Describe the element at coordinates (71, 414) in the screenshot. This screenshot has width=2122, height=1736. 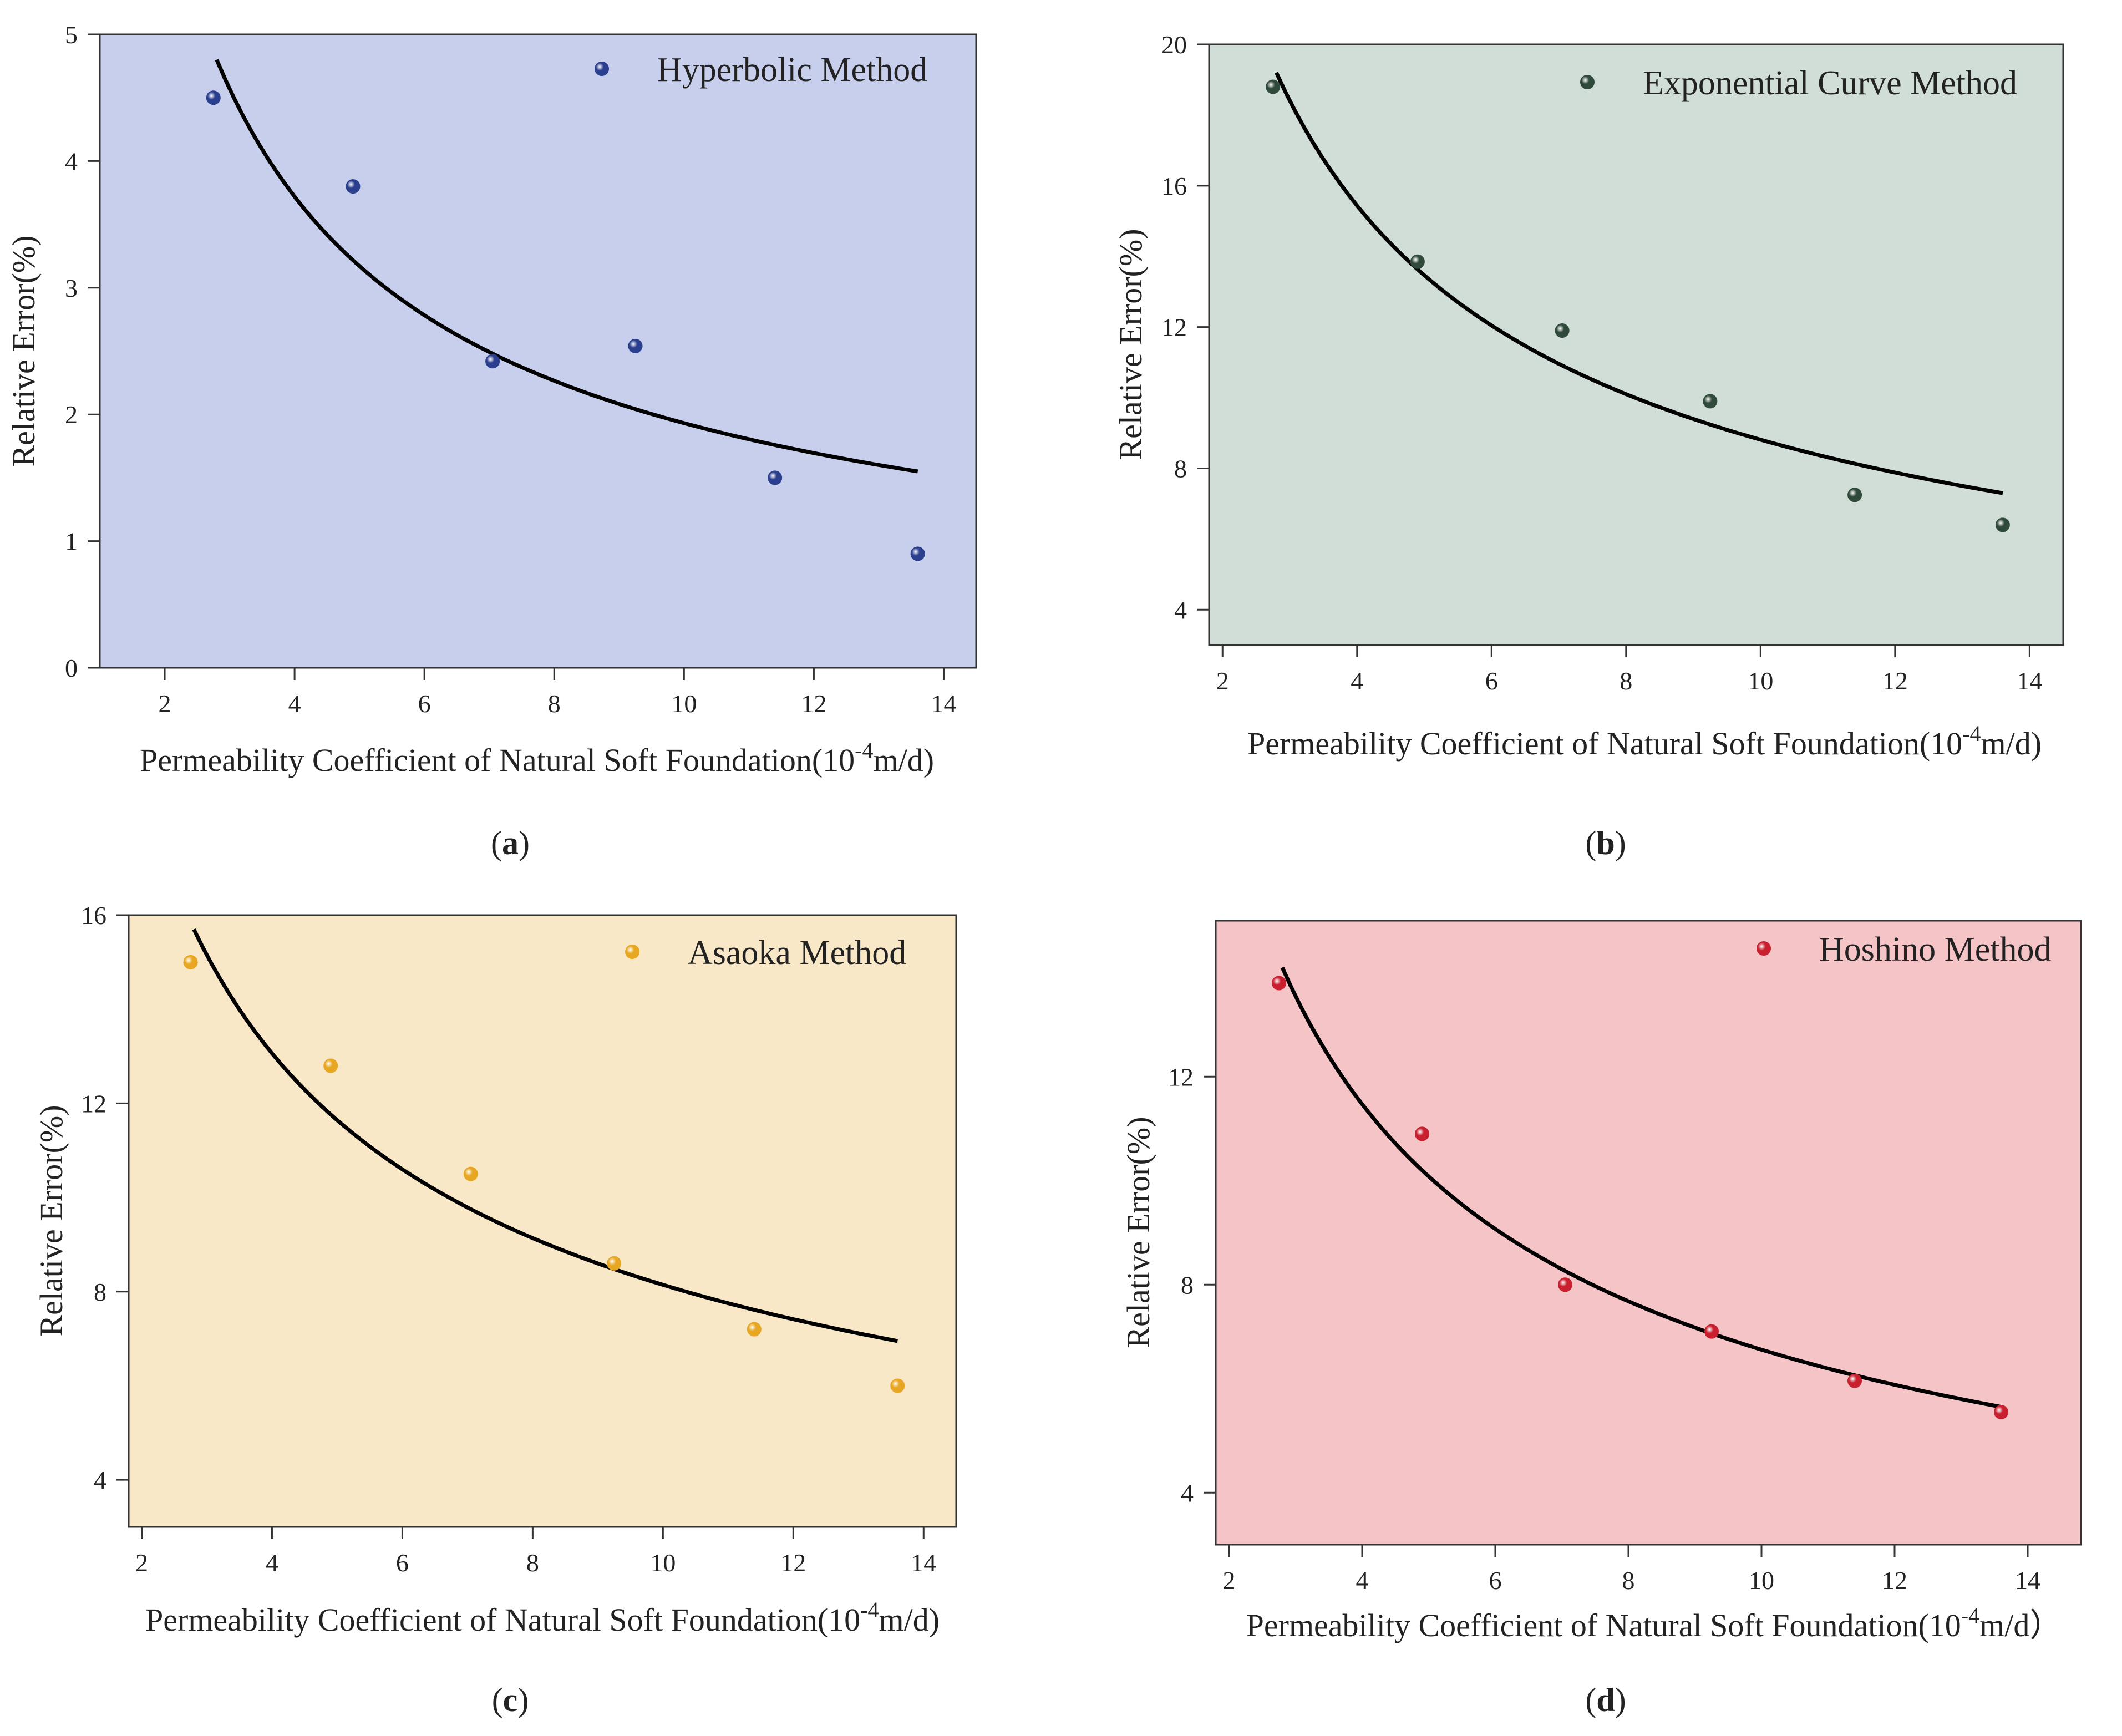
I see `y-tick-label: 2` at that location.